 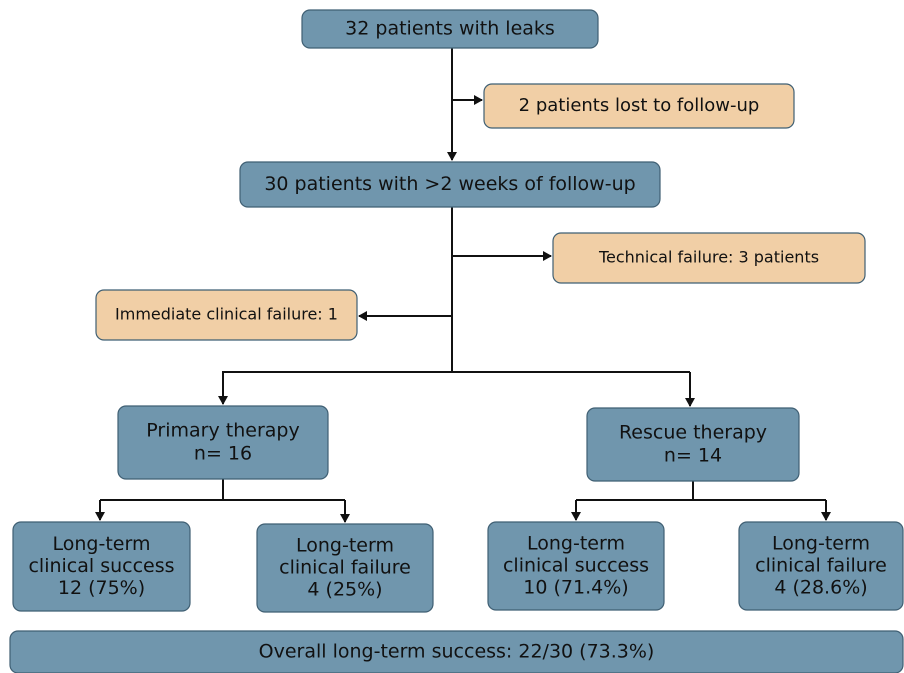 I want to click on node-label: n= 16, so click(x=223, y=454).